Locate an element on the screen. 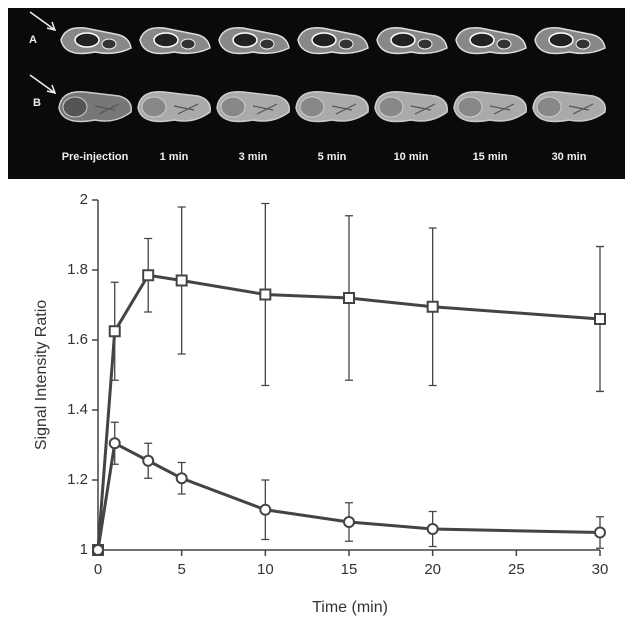 This screenshot has height=633, width=635. column-label: 10 min is located at coordinates (411, 157).